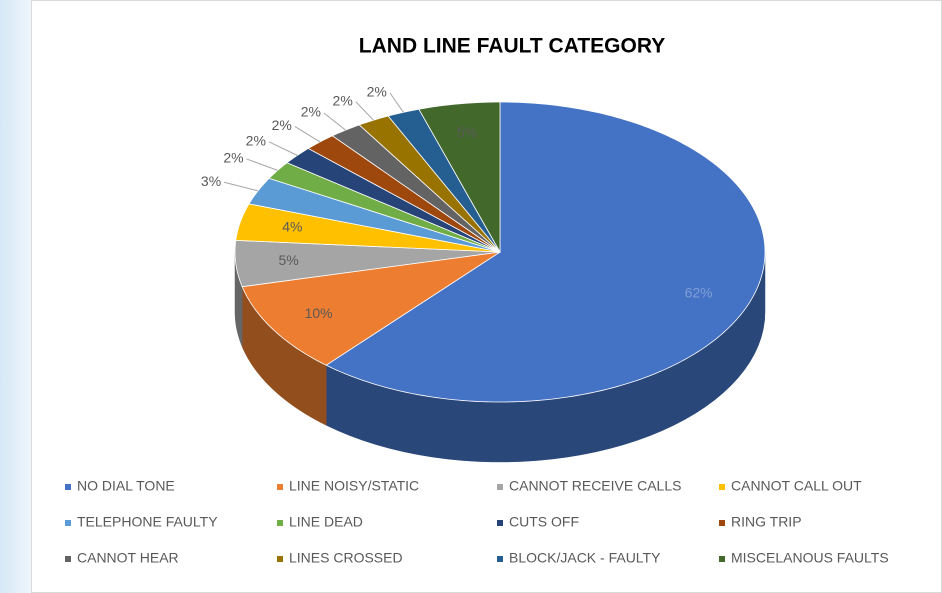 This screenshot has width=942, height=593. What do you see at coordinates (699, 293) in the screenshot?
I see `data-label: 62%` at bounding box center [699, 293].